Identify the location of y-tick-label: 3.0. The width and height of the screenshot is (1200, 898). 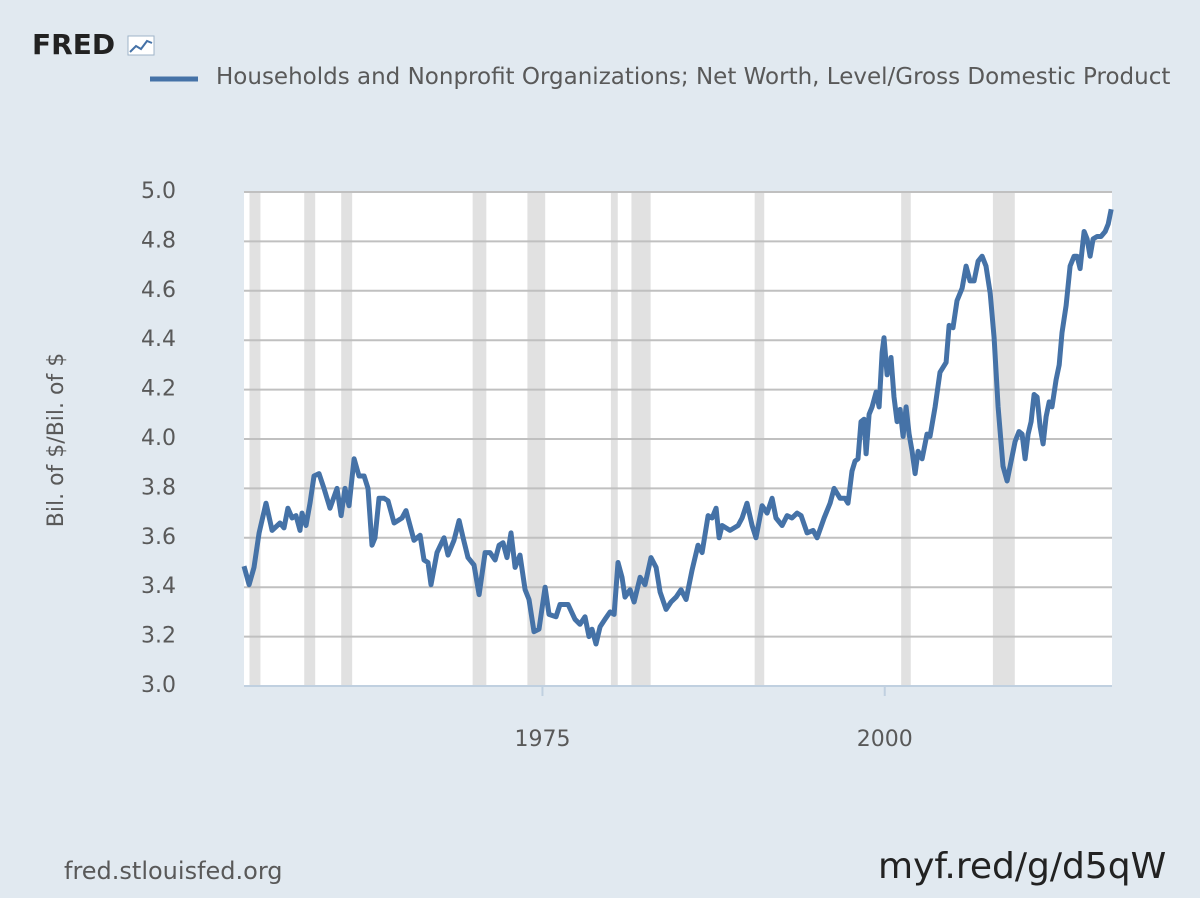
(158, 685).